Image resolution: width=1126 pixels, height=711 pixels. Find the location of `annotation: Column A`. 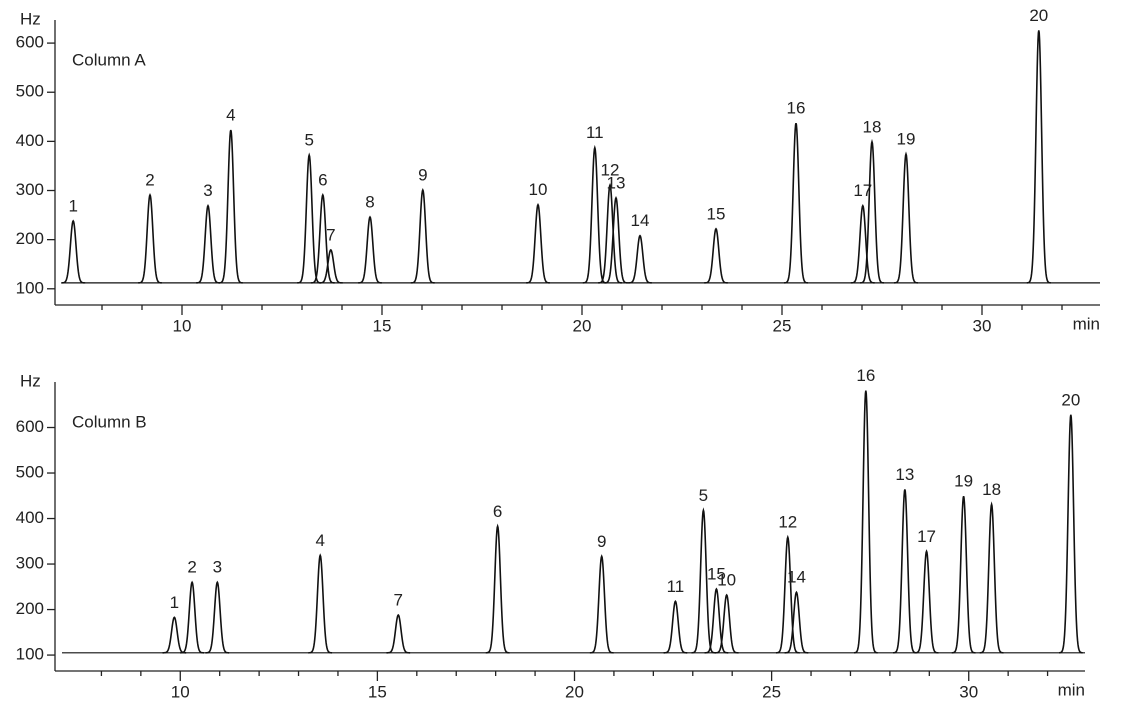

annotation: Column A is located at coordinates (109, 59).